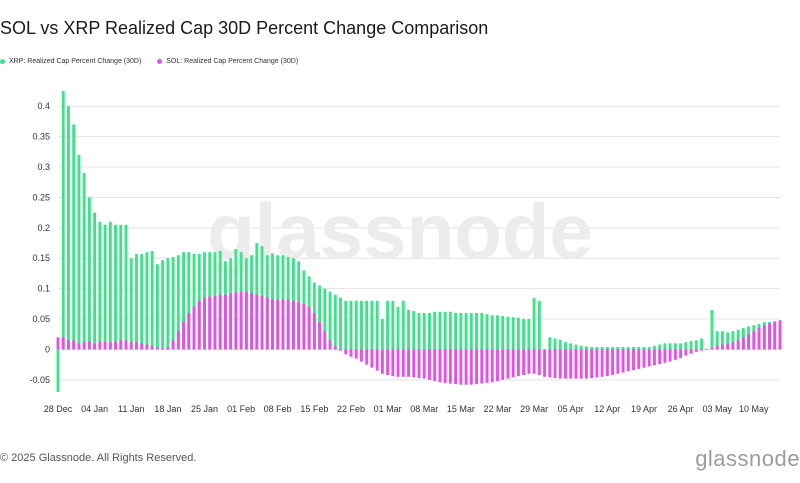 The image size is (800, 483). Describe the element at coordinates (43, 289) in the screenshot. I see `y-tick-label: 0.1` at that location.